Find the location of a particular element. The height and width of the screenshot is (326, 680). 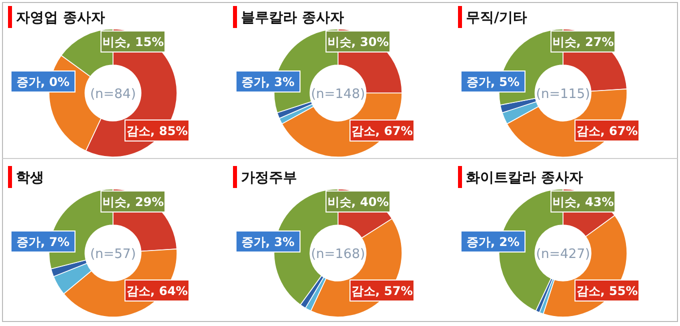

text: 비슷, 40% is located at coordinates (358, 202).